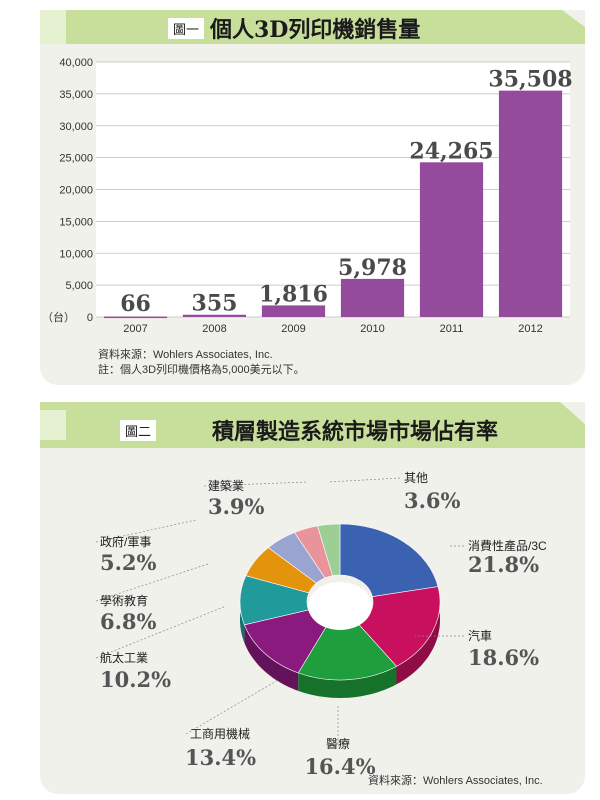 This screenshot has height=800, width=600. What do you see at coordinates (76, 191) in the screenshot?
I see `y-tick-label: 20,000` at bounding box center [76, 191].